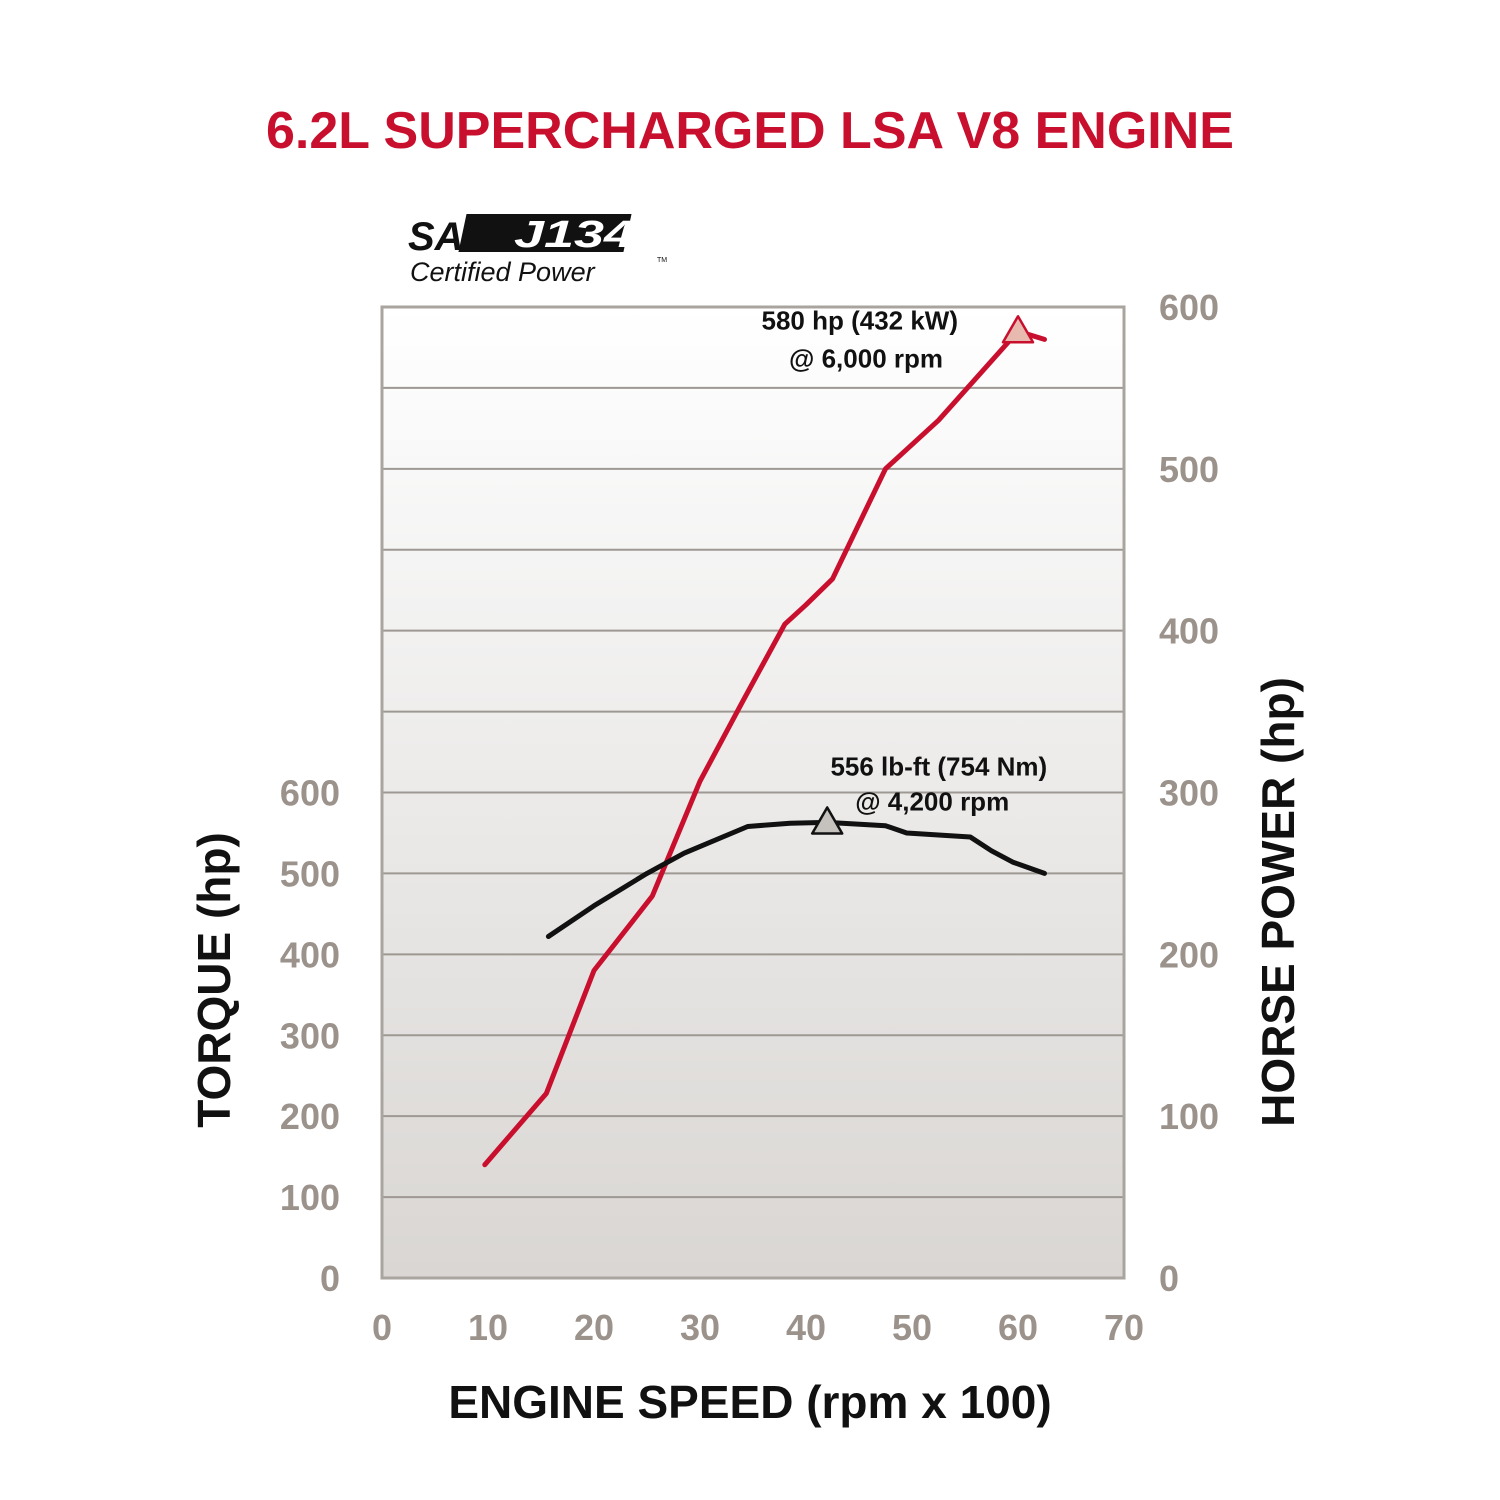 The width and height of the screenshot is (1500, 1500). I want to click on y-right-tick-label: 100, so click(1189, 1116).